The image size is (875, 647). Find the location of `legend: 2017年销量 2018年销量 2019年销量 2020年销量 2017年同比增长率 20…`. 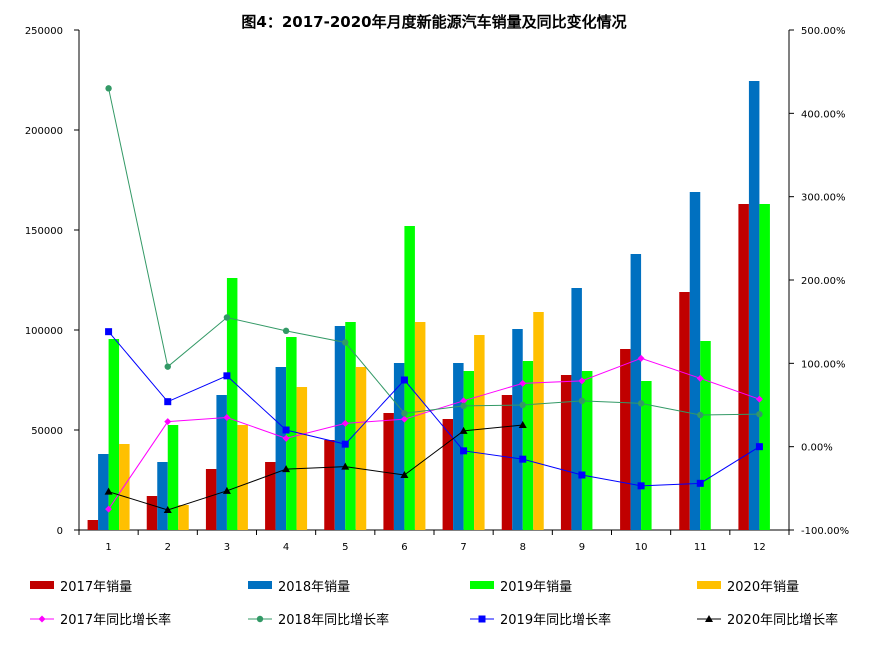

legend: 2017年销量 2018年销量 2019年销量 2020年销量 2017年同比增长率 20… is located at coordinates (434, 604).